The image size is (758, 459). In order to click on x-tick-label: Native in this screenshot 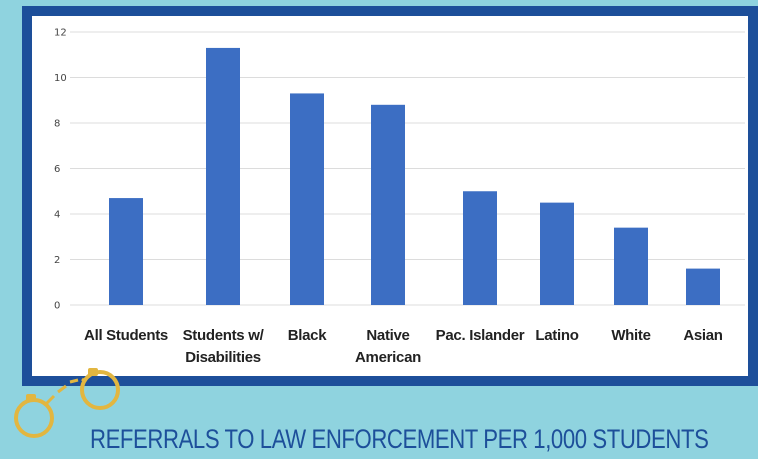, I will do `click(387, 335)`.